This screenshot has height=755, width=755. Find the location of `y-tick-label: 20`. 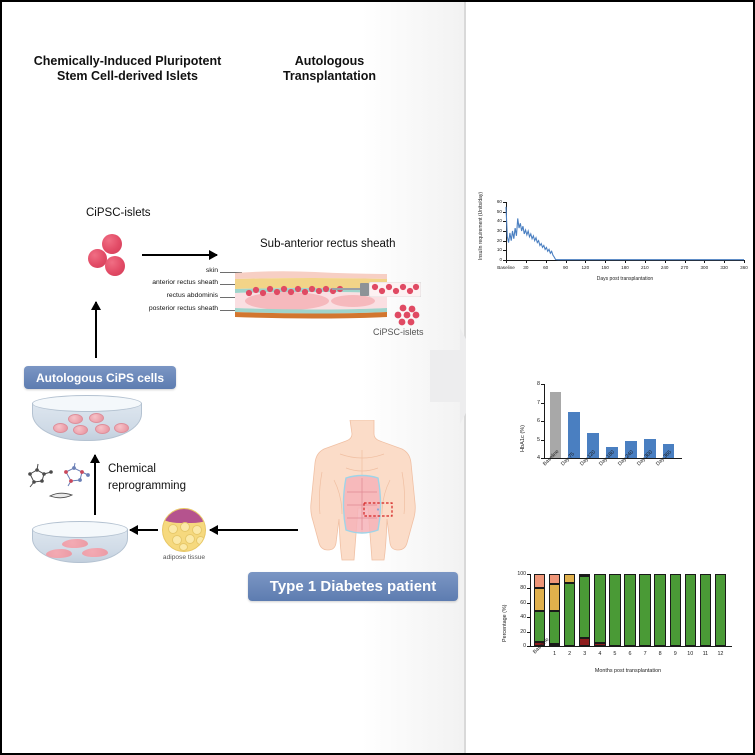

y-tick-label: 20 is located at coordinates (499, 240).